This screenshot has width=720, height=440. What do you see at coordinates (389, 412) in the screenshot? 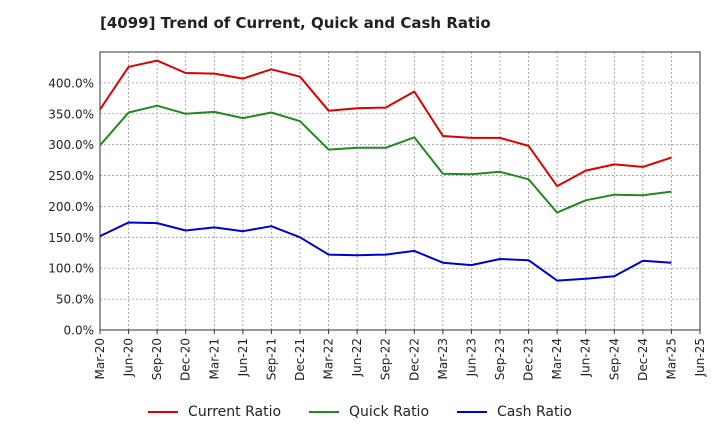
I see `legend-label-quick-ratio: Quick Ratio` at bounding box center [389, 412].